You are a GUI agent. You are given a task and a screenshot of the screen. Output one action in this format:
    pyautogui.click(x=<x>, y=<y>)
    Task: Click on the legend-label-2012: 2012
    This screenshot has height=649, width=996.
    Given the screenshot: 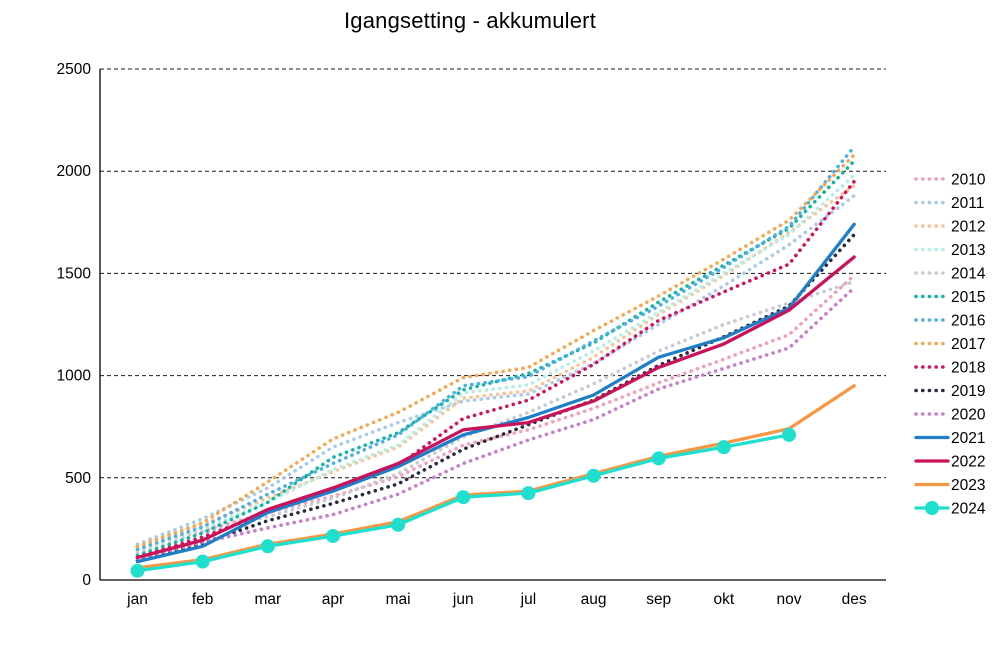 What is the action you would take?
    pyautogui.click(x=968, y=227)
    